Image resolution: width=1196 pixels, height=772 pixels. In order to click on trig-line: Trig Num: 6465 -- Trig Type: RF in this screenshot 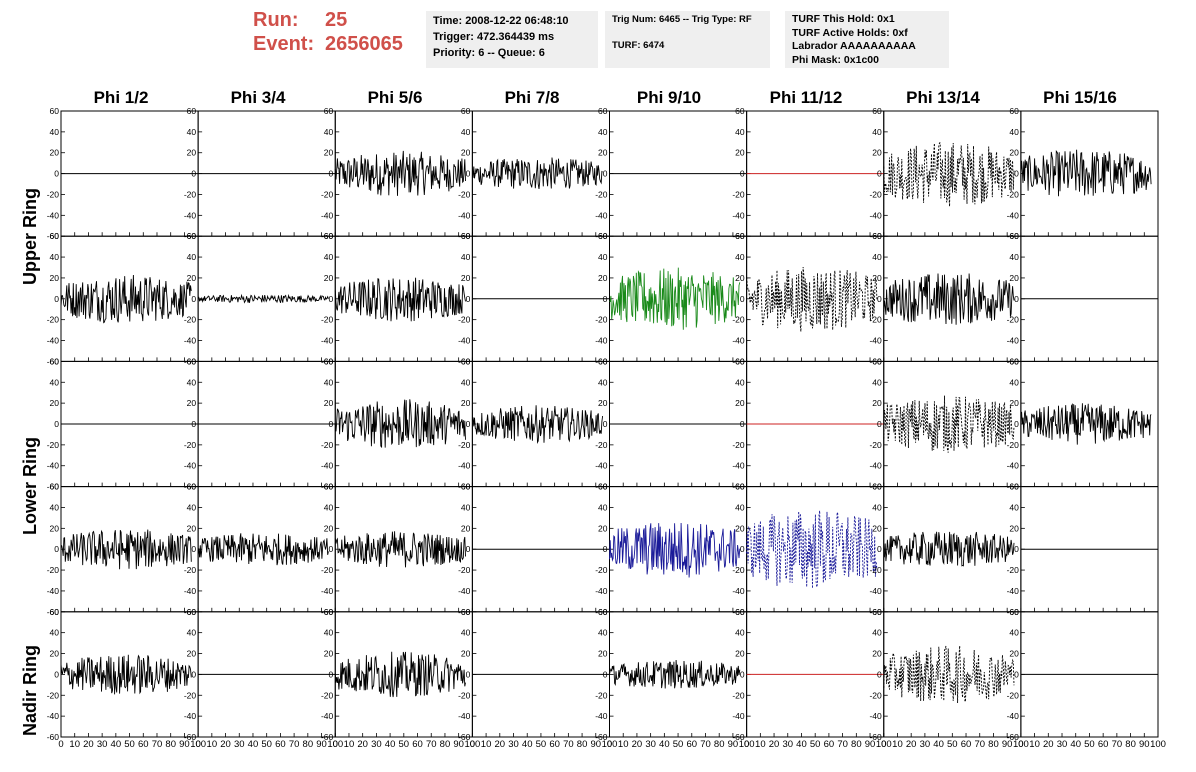, I will do `click(682, 19)`.